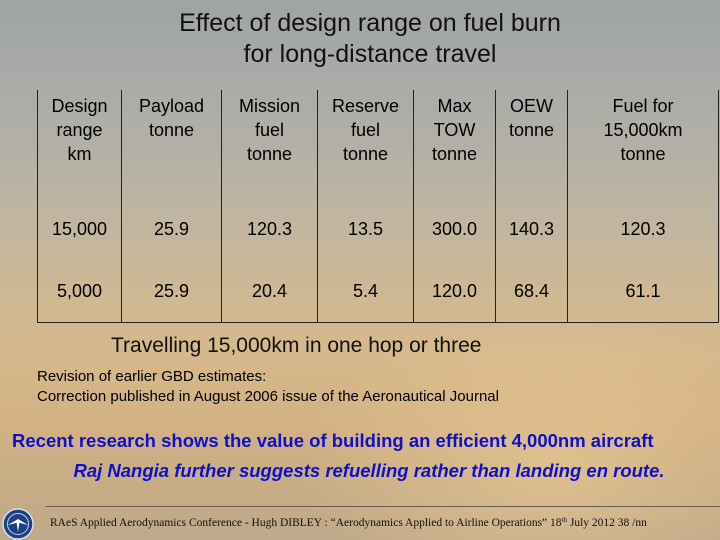 The height and width of the screenshot is (540, 720). Describe the element at coordinates (606, 523) in the screenshot. I see `footer-text-date-page: July 2012 38 /nn` at that location.